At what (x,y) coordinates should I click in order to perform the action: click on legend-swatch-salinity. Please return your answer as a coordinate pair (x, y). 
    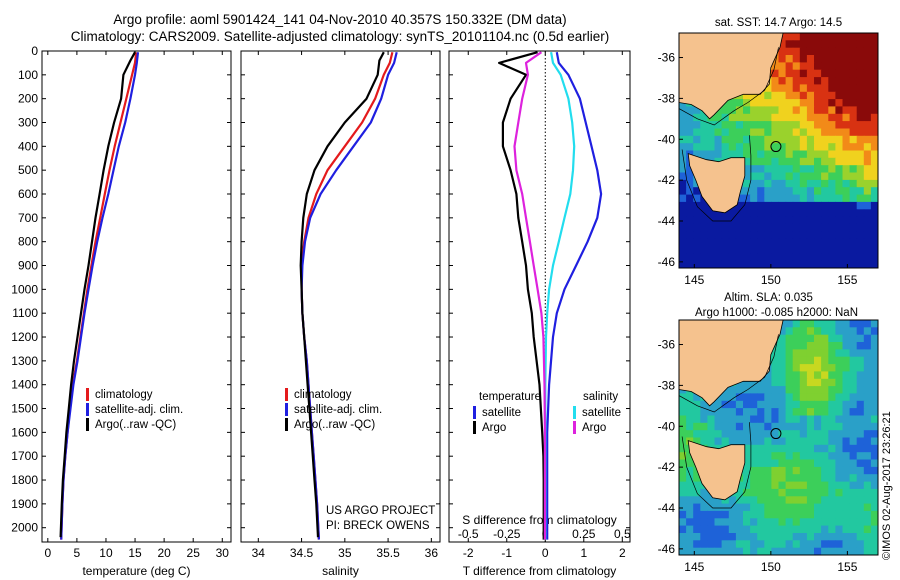
    Looking at the image, I should click on (286, 424).